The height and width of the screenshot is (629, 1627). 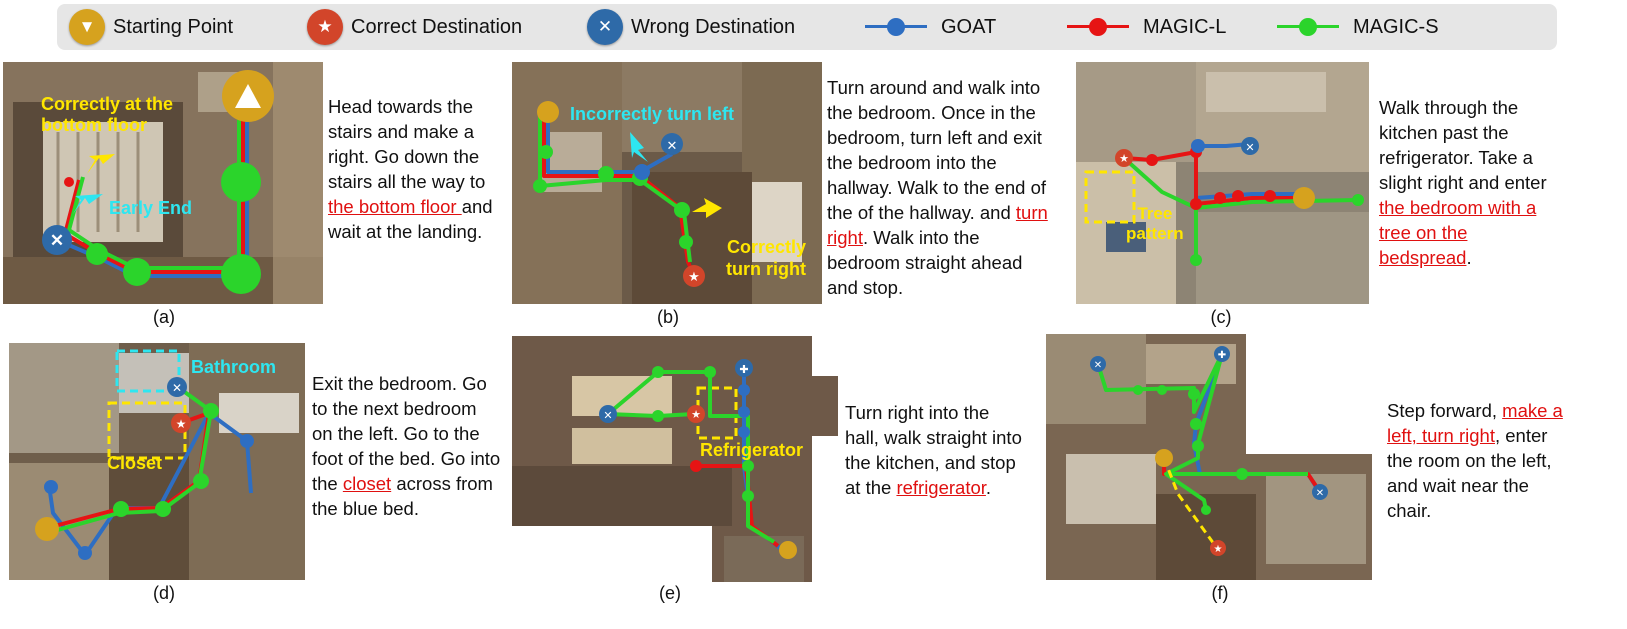 I want to click on desc-text: and wait at the landing., so click(x=410, y=219).